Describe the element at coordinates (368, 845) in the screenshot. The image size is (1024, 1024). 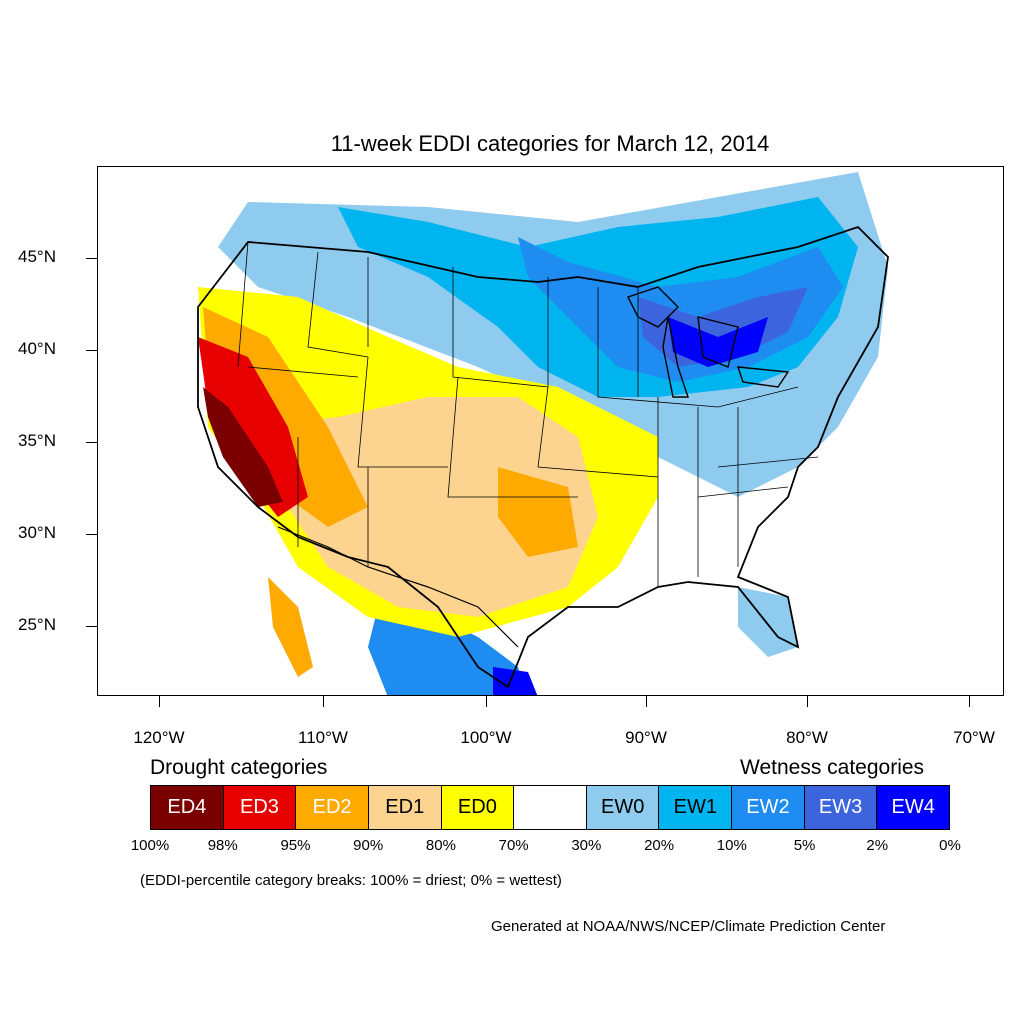
I see `percentile-label: 90%` at that location.